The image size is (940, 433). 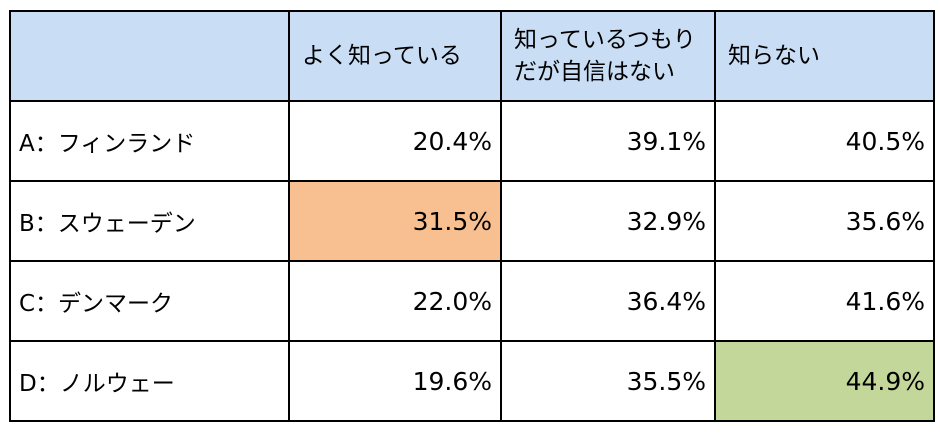 I want to click on header-text: だが自信はない, so click(x=594, y=72).